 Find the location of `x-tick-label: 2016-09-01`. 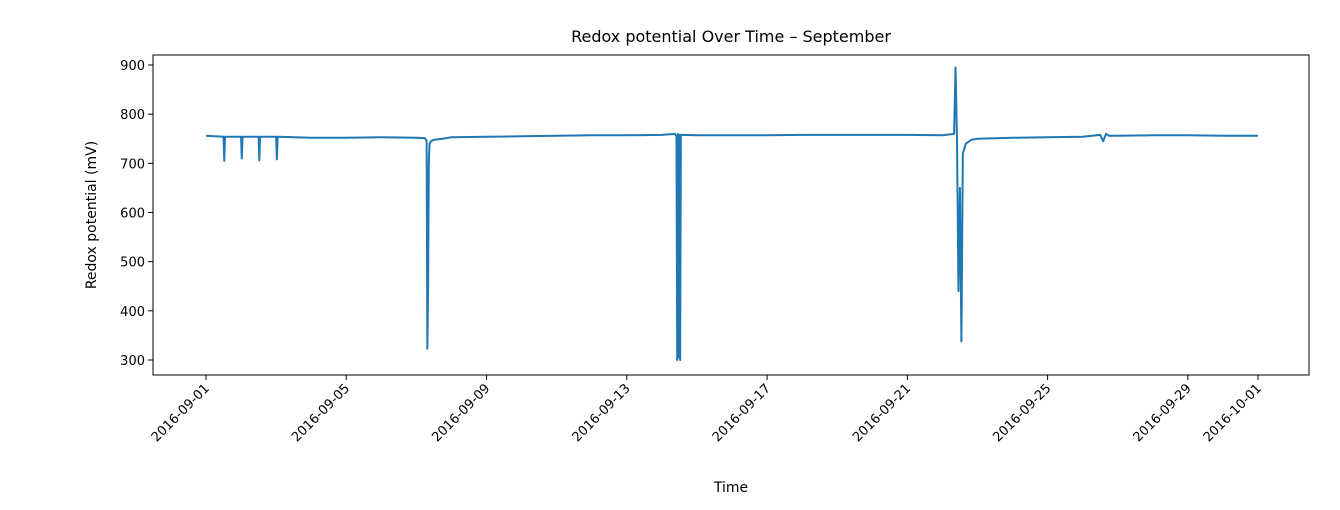

x-tick-label: 2016-09-01 is located at coordinates (181, 413).